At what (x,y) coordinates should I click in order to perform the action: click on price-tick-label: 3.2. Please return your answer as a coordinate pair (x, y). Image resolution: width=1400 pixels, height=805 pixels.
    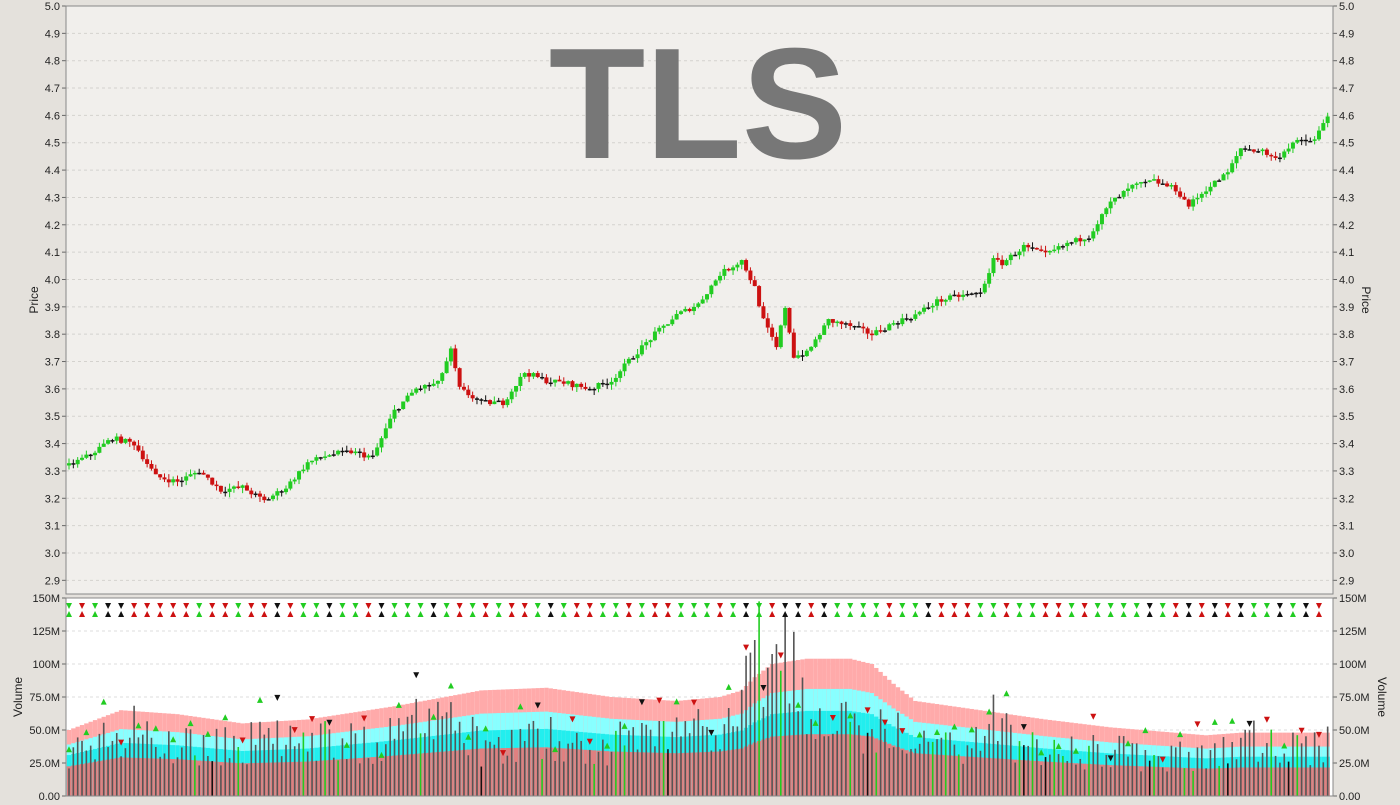
    Looking at the image, I should click on (1346, 499).